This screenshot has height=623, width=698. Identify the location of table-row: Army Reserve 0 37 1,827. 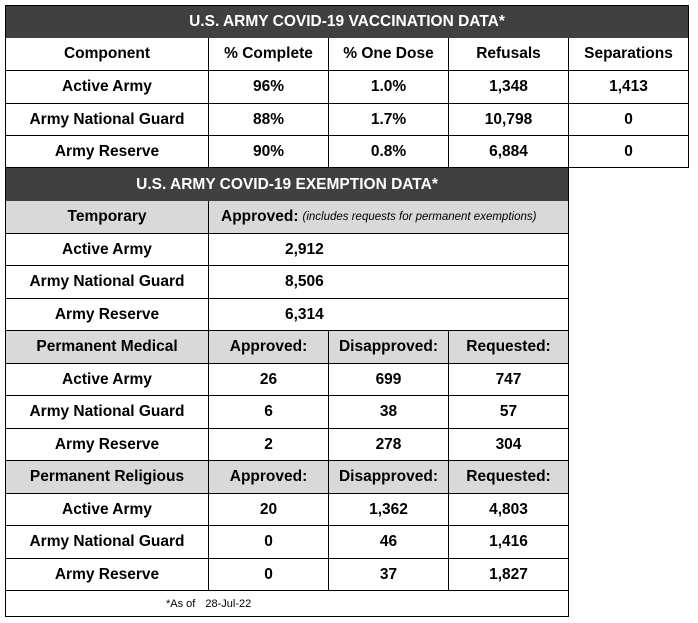
(287, 575).